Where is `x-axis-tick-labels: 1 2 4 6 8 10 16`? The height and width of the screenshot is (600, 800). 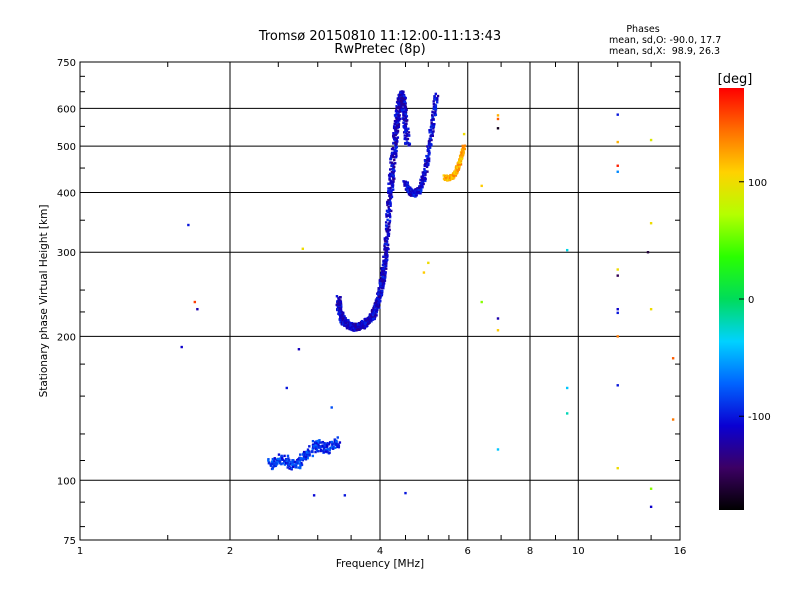 x-axis-tick-labels: 1 2 4 6 8 10 16 is located at coordinates (382, 551).